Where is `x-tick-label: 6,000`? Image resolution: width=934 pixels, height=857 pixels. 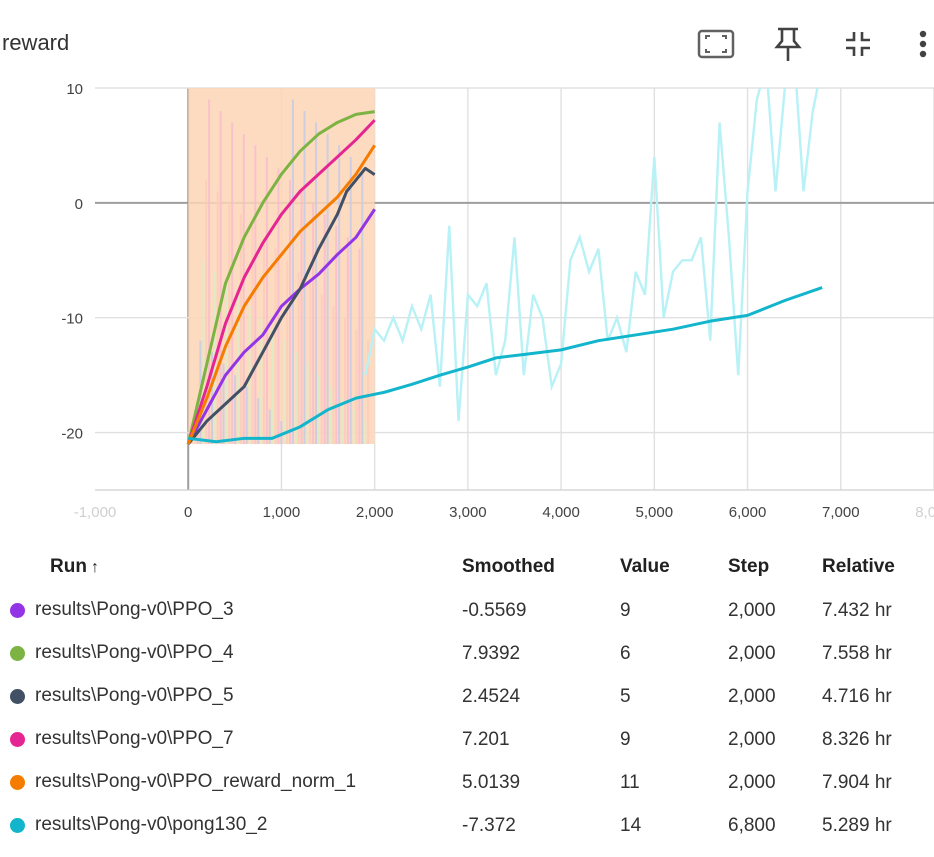
x-tick-label: 6,000 is located at coordinates (748, 512).